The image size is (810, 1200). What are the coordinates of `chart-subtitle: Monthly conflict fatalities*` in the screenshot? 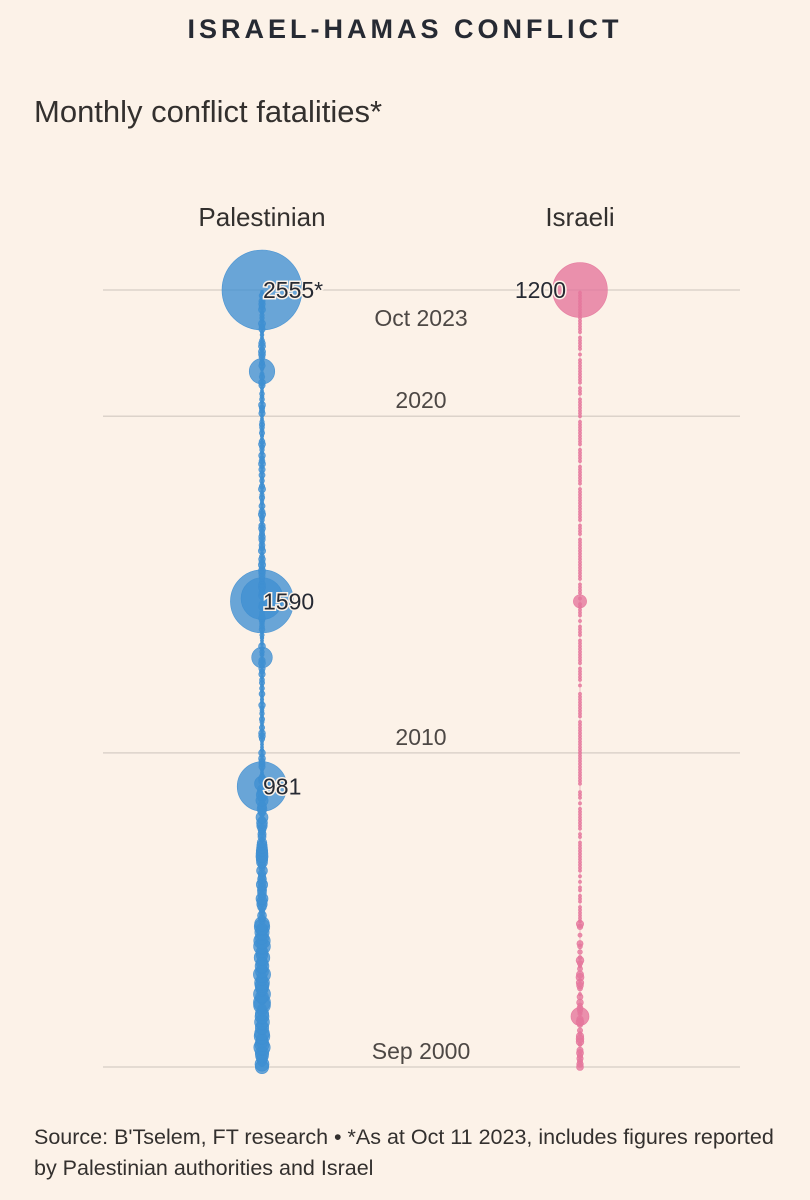 It's located at (208, 111).